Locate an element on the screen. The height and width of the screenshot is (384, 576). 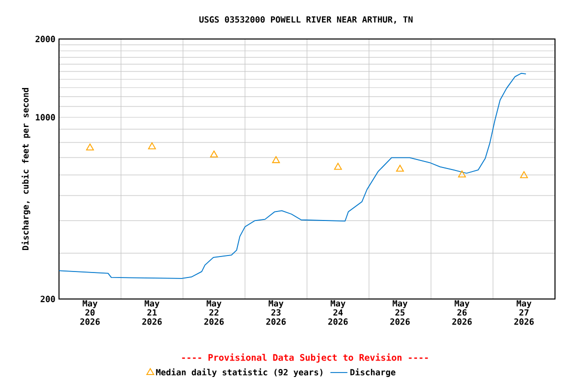
y-tick-label: 2000 is located at coordinates (45, 39).